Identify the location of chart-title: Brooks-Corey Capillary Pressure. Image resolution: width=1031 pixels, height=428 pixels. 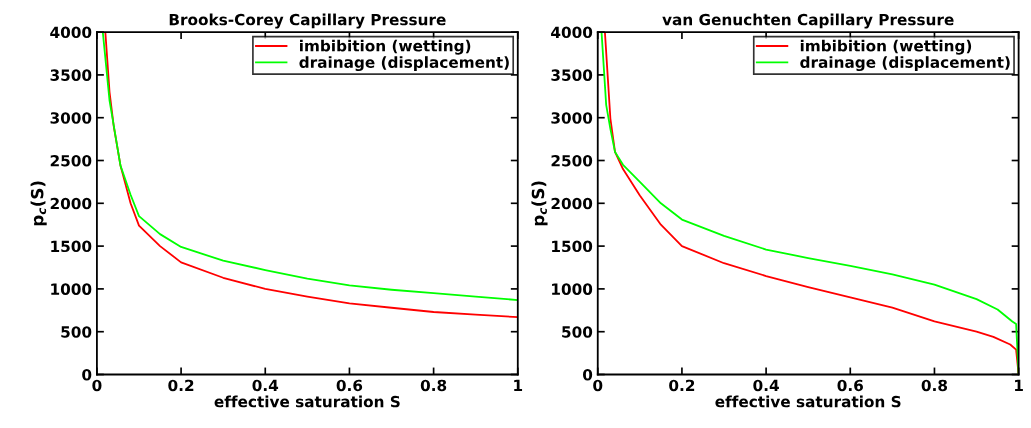
(307, 21).